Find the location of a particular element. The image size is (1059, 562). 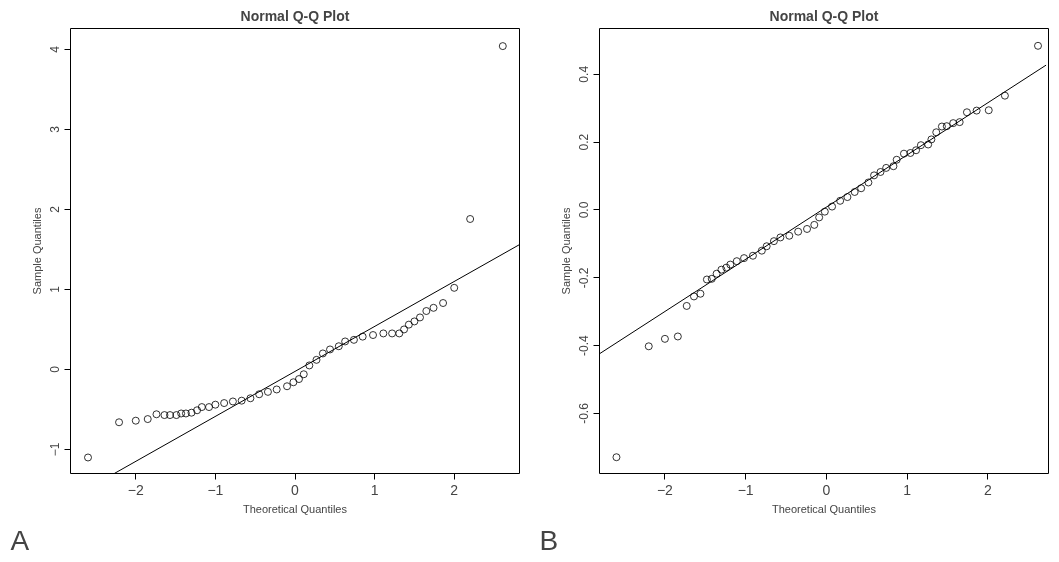

x-tick-label: 0 is located at coordinates (826, 489).